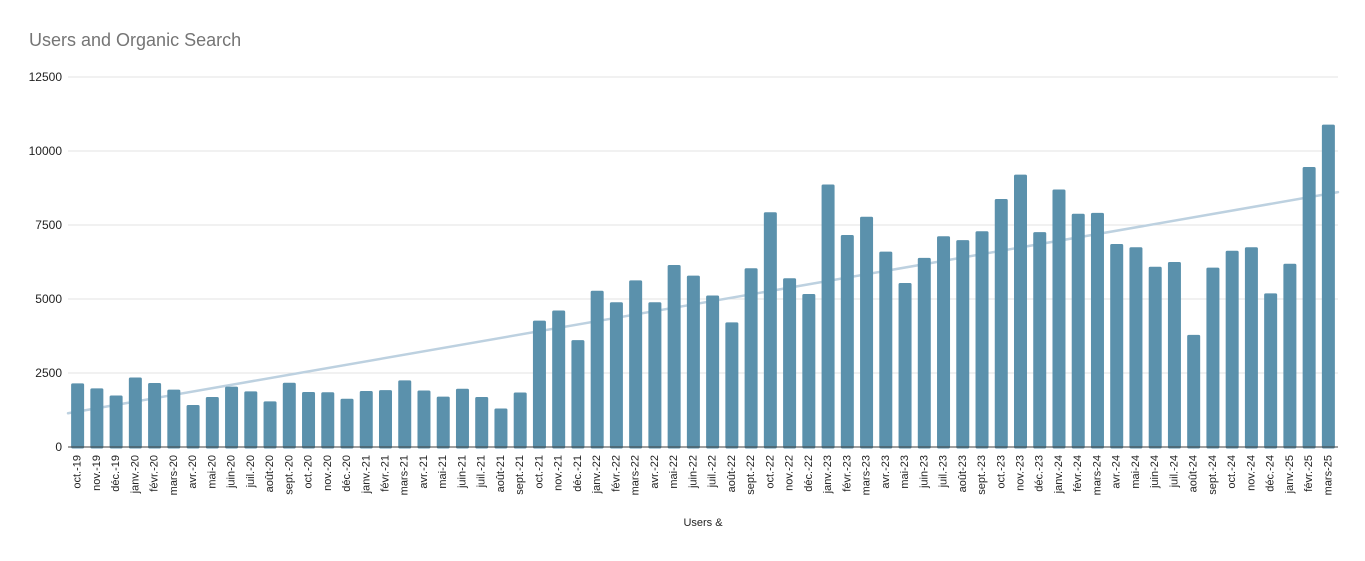 This screenshot has width=1365, height=561. Describe the element at coordinates (386, 473) in the screenshot. I see `x-tick-label-févr.-21: févr.-21` at that location.